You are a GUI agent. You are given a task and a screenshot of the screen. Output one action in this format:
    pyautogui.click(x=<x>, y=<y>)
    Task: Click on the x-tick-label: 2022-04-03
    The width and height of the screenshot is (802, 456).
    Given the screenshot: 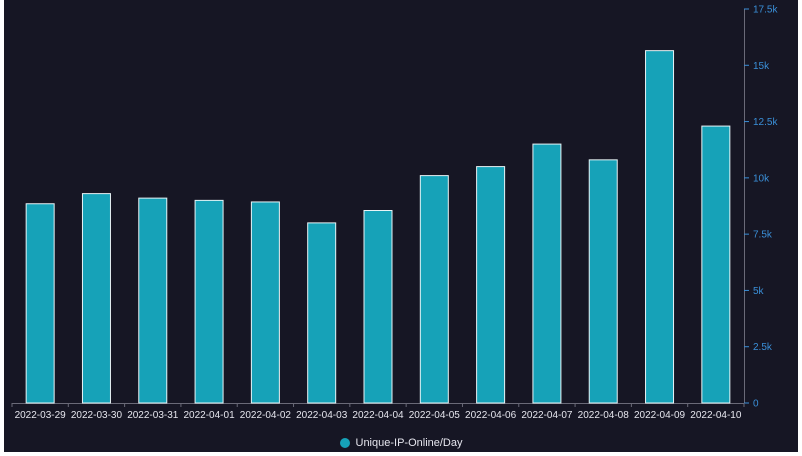 What is the action you would take?
    pyautogui.click(x=322, y=415)
    